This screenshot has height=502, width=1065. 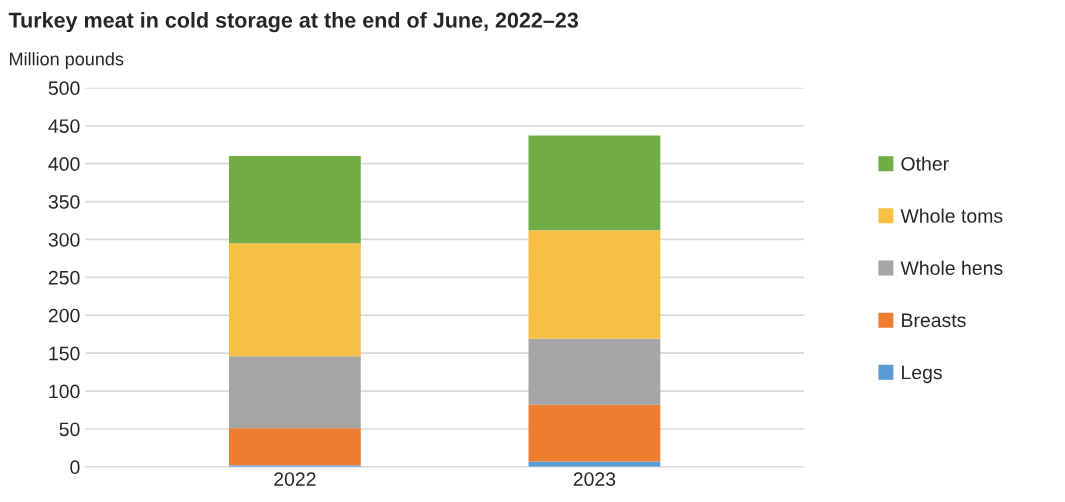 I want to click on legend-label: Breasts, so click(x=934, y=320).